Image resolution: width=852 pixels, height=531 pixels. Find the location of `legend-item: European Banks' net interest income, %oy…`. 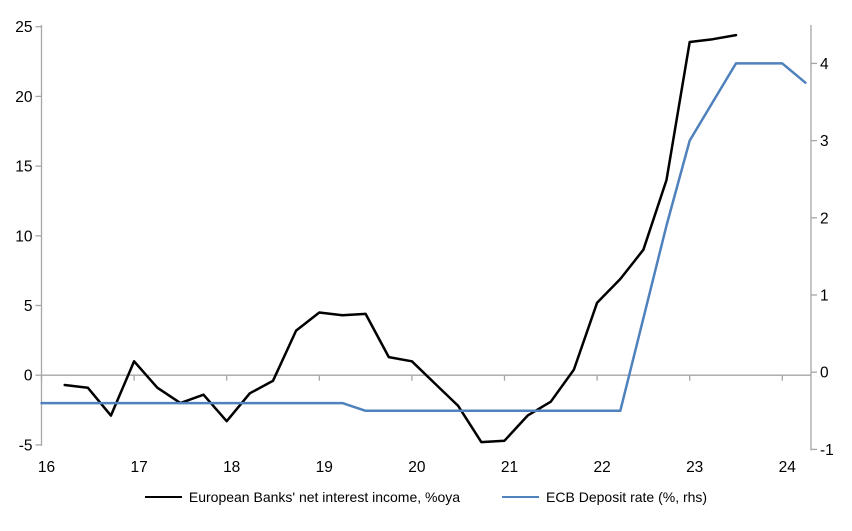

legend-item: European Banks' net interest income, %oy… is located at coordinates (302, 497).